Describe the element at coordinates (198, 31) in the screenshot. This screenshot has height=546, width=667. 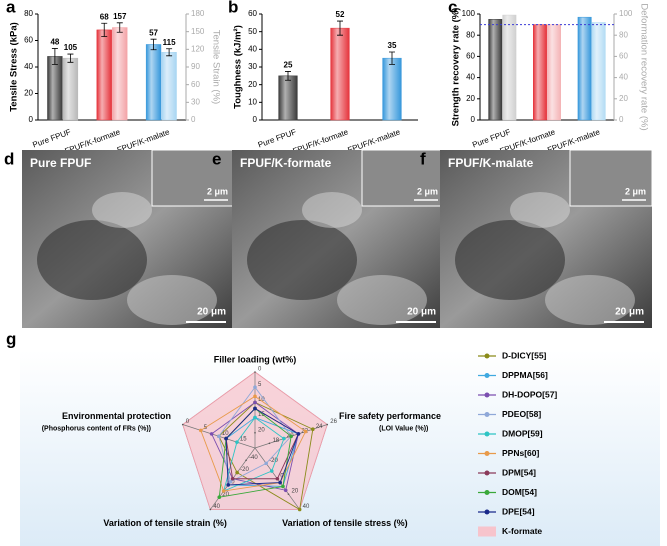
I see `y2-tick-label: 150` at that location.